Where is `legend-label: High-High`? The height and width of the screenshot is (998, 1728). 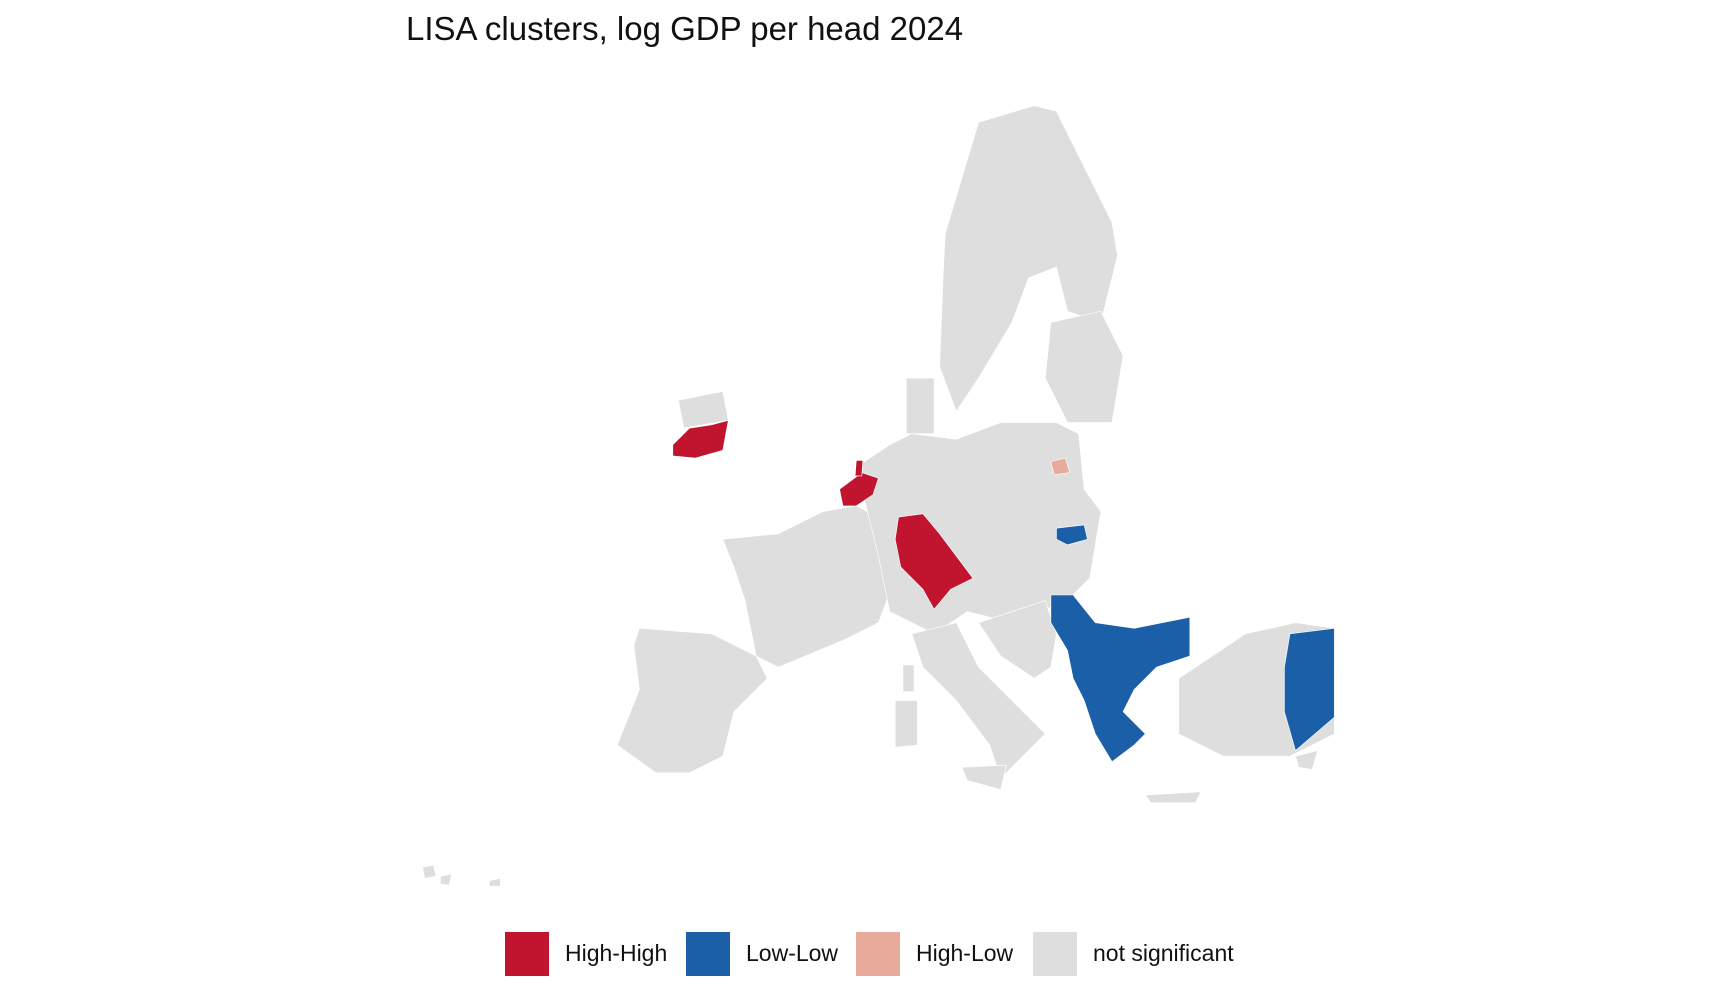 legend-label: High-High is located at coordinates (616, 953).